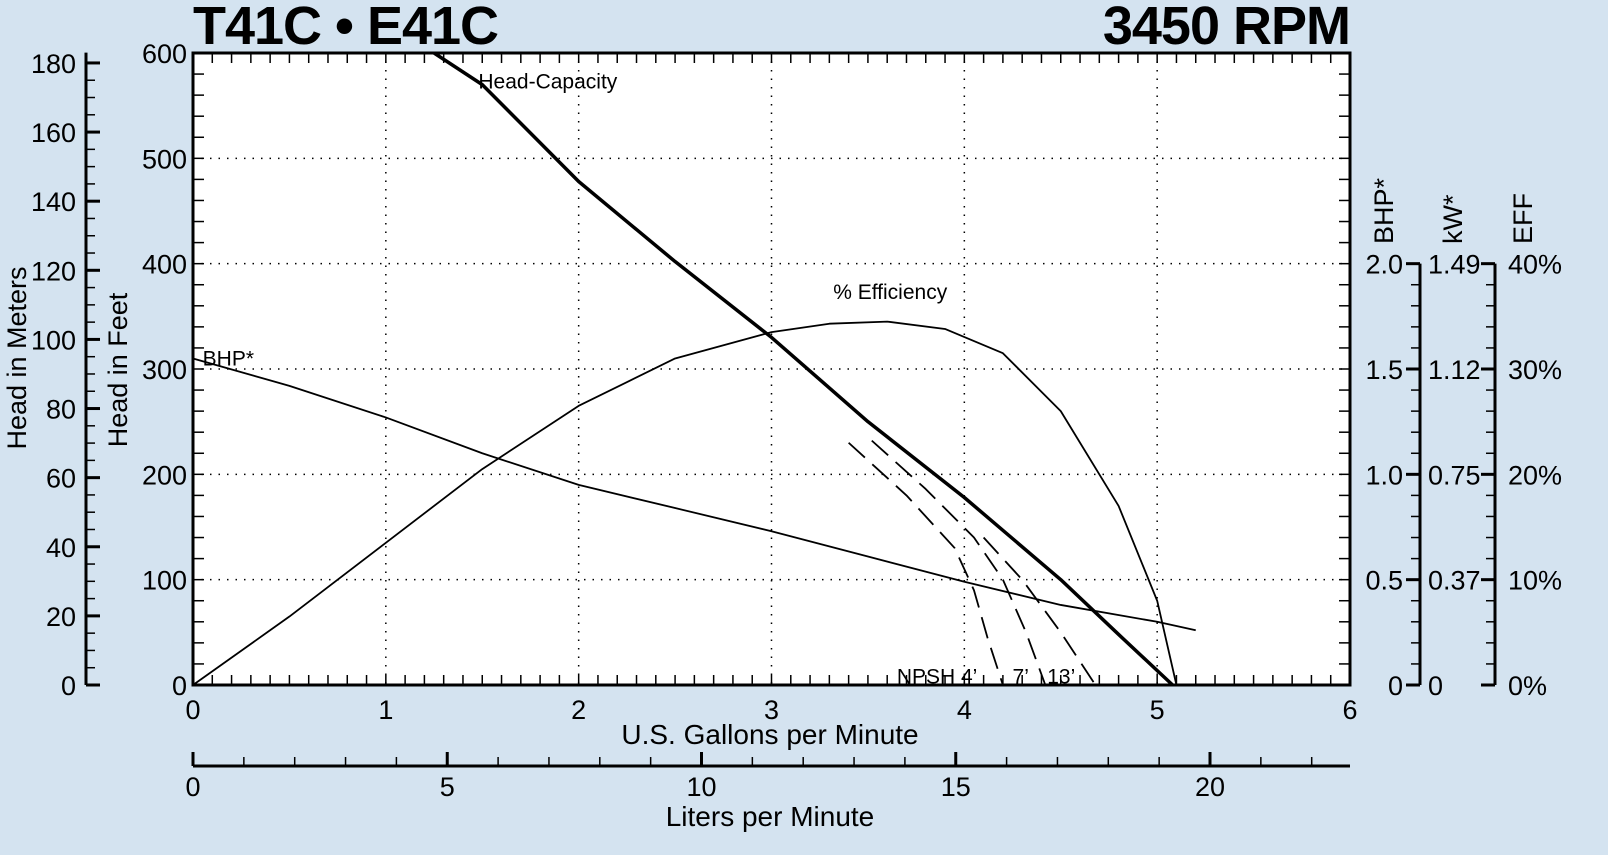 Image resolution: width=1608 pixels, height=855 pixels. Describe the element at coordinates (61, 548) in the screenshot. I see `meters-tick-label: 40` at that location.